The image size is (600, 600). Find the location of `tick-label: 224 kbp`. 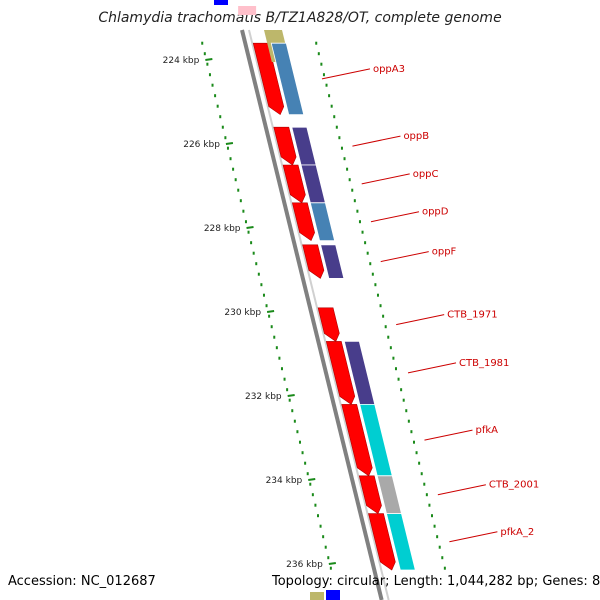

tick-label: 224 kbp is located at coordinates (181, 61).